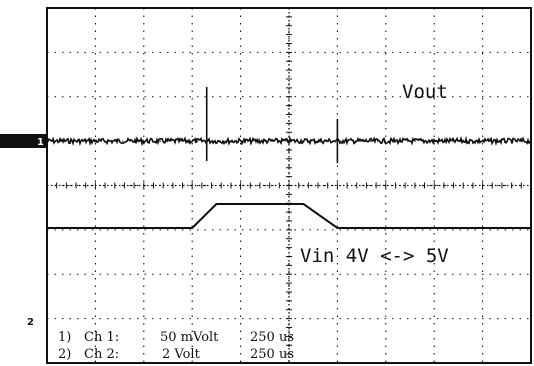 This screenshot has height=366, width=534. Describe the element at coordinates (101, 337) in the screenshot. I see `ch1-name: Ch 1:` at that location.